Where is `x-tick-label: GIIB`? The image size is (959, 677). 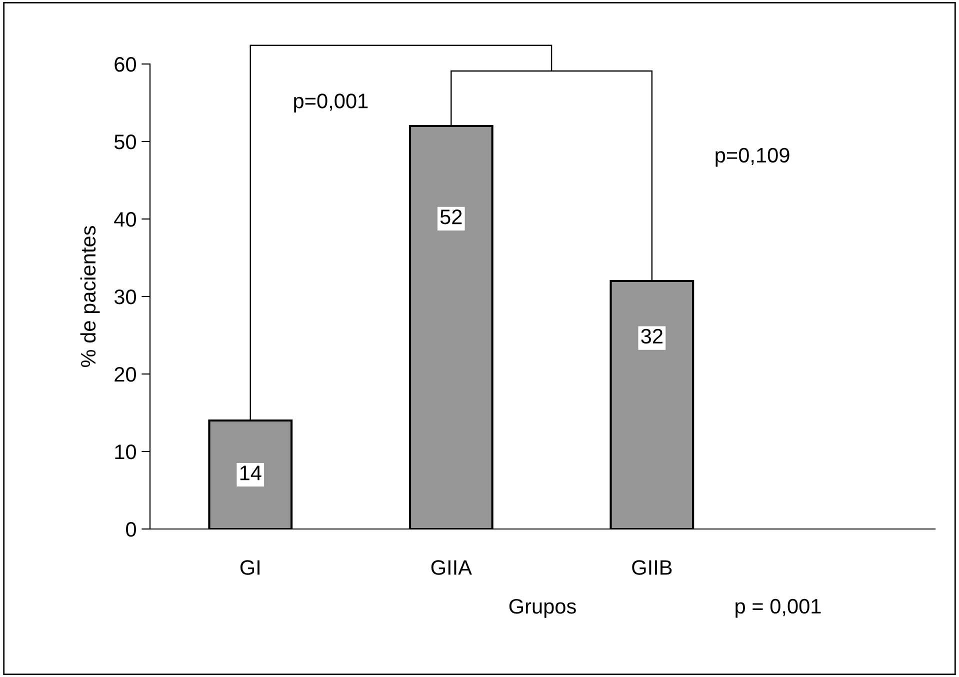 x-tick-label: GIIB is located at coordinates (652, 567).